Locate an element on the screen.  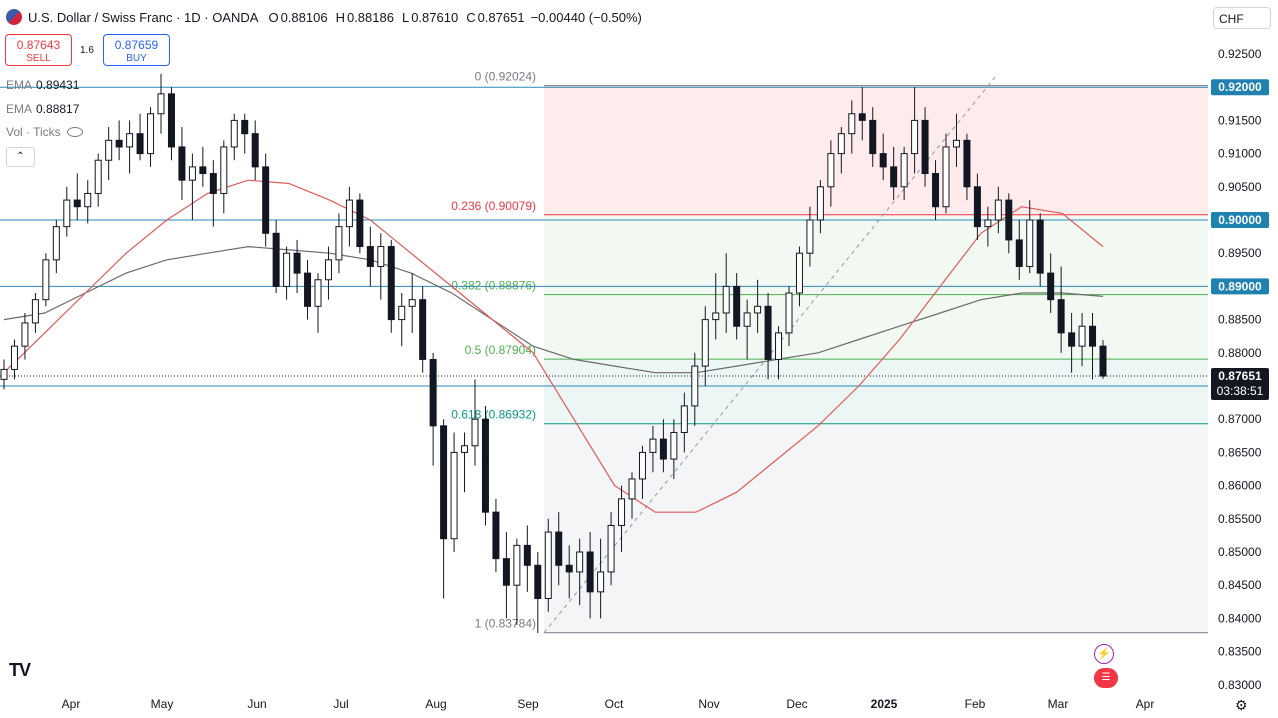
time-tick-label: Oct is located at coordinates (614, 704).